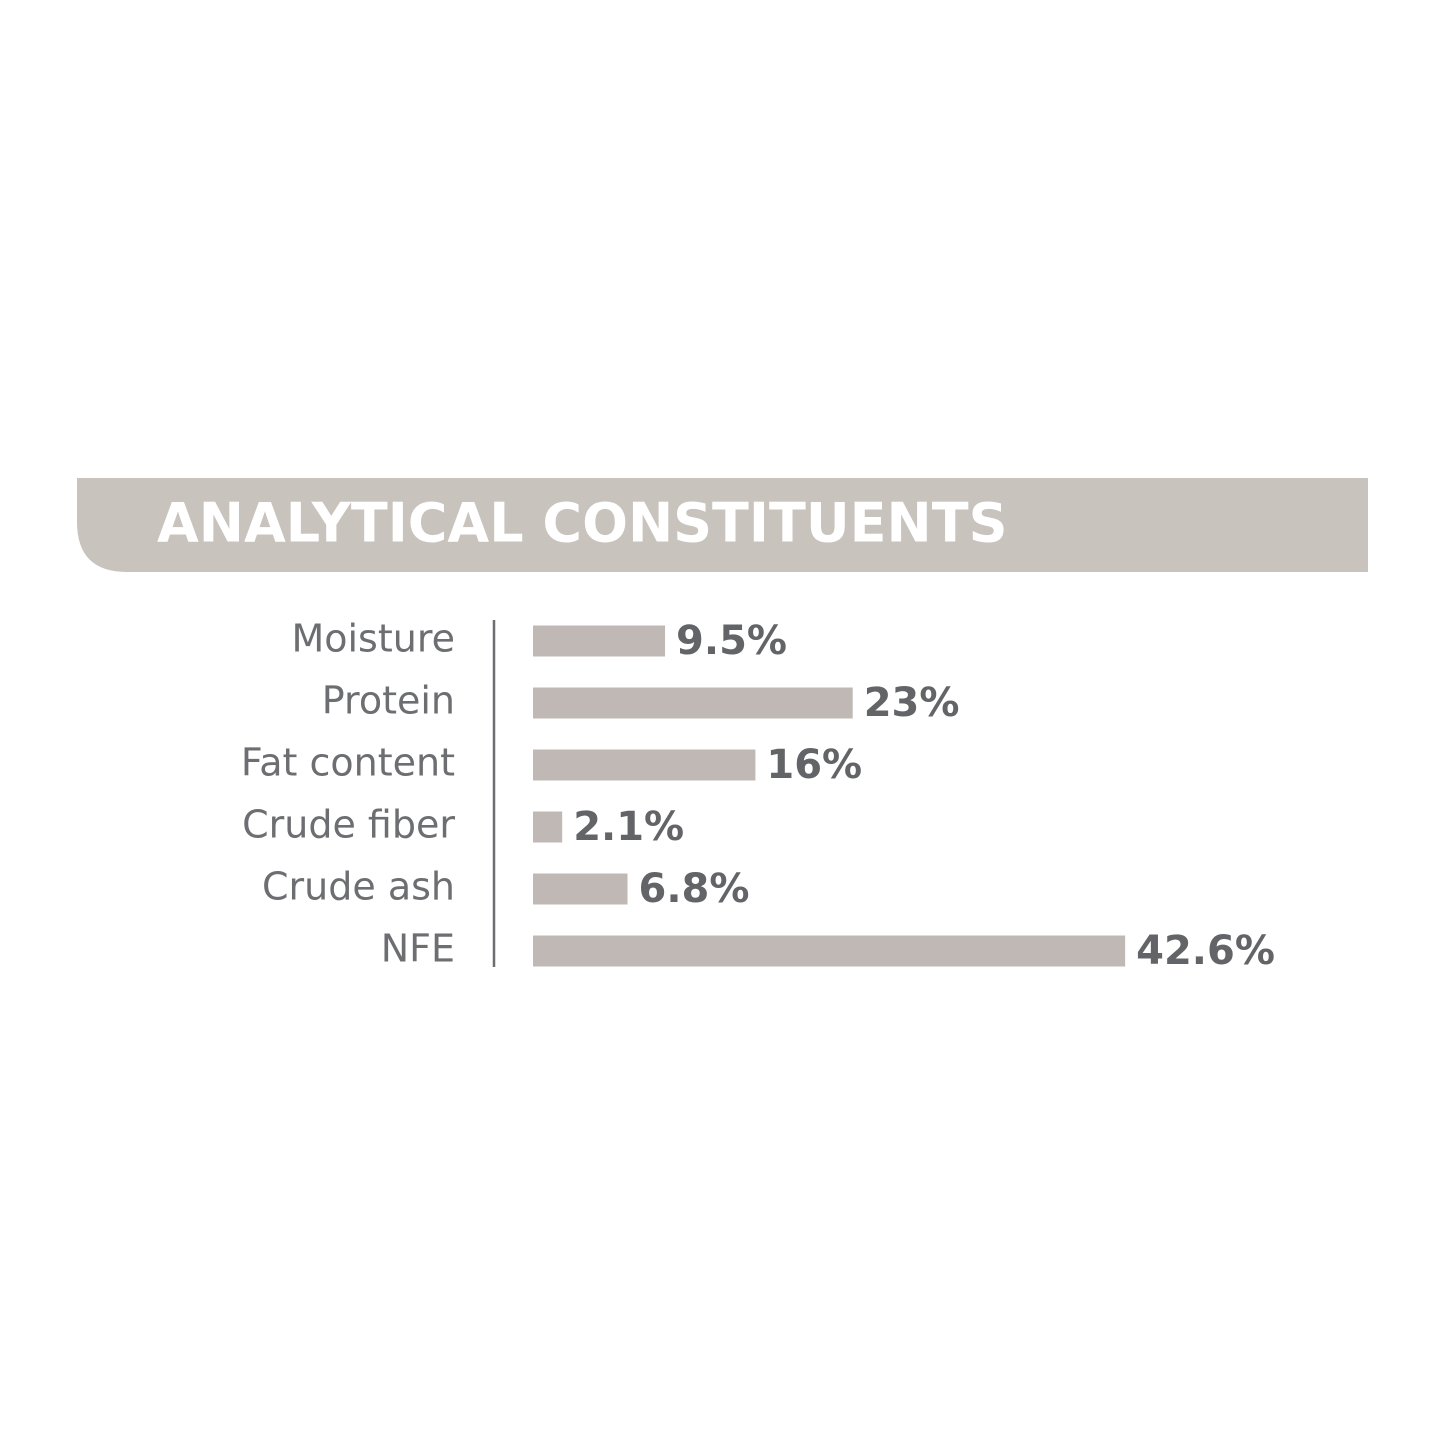 Image resolution: width=1445 pixels, height=1445 pixels. What do you see at coordinates (628, 827) in the screenshot?
I see `value-label: 2.1%` at bounding box center [628, 827].